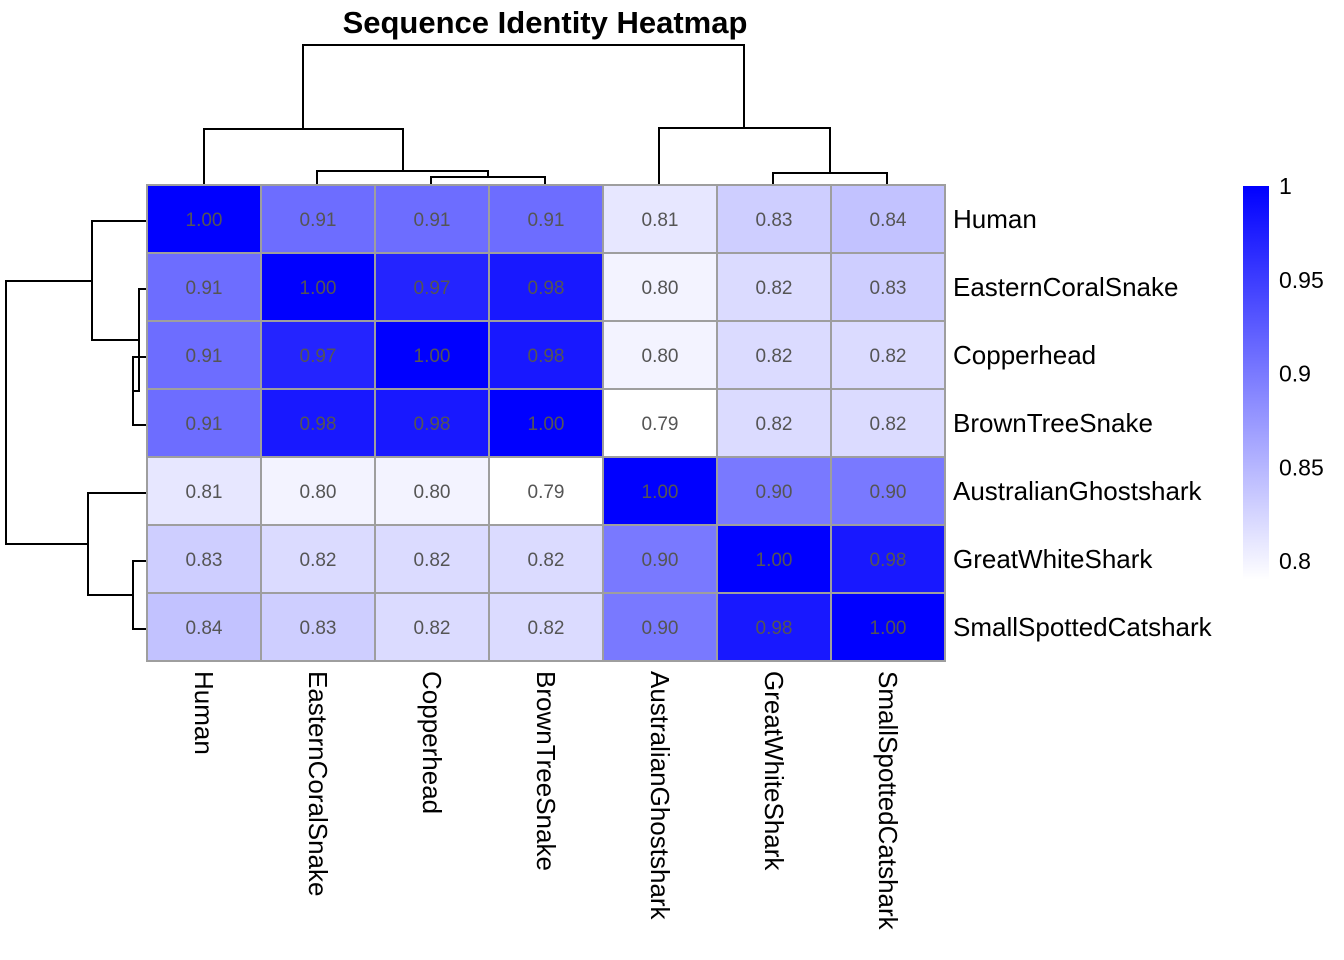 The width and height of the screenshot is (1344, 960). I want to click on column-label: SmallSpottedCatshark, so click(888, 801).